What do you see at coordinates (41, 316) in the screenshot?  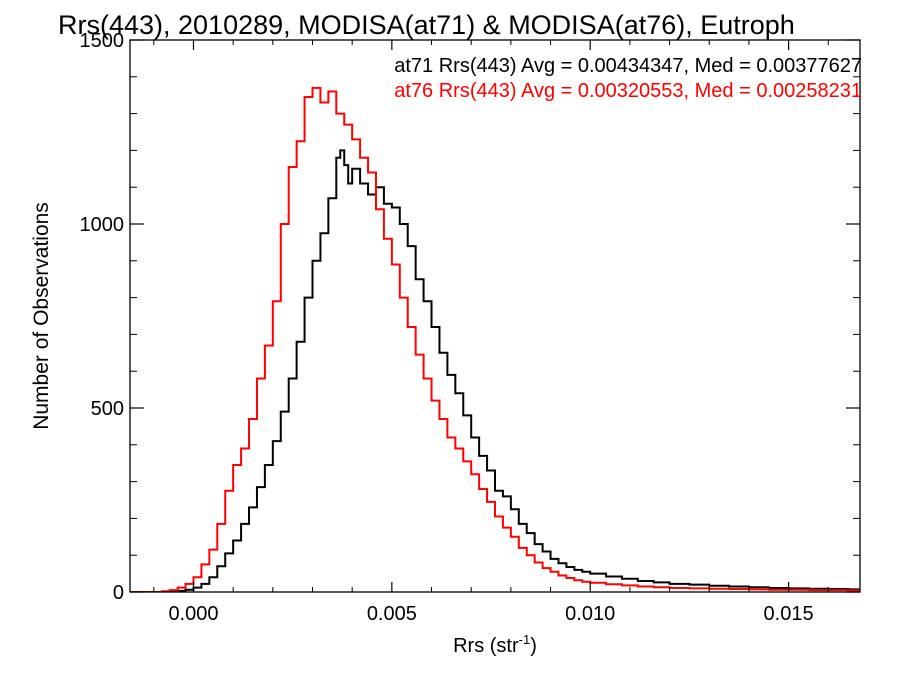 I see `y-axis-label: Number of Observations` at bounding box center [41, 316].